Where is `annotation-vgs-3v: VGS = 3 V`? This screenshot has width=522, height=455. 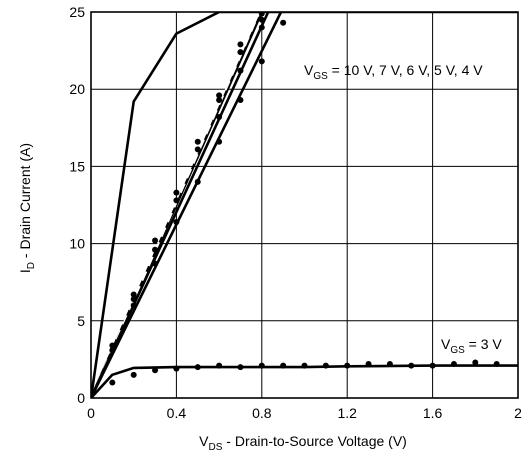
annotation-vgs-3v: VGS = 3 V is located at coordinates (471, 346).